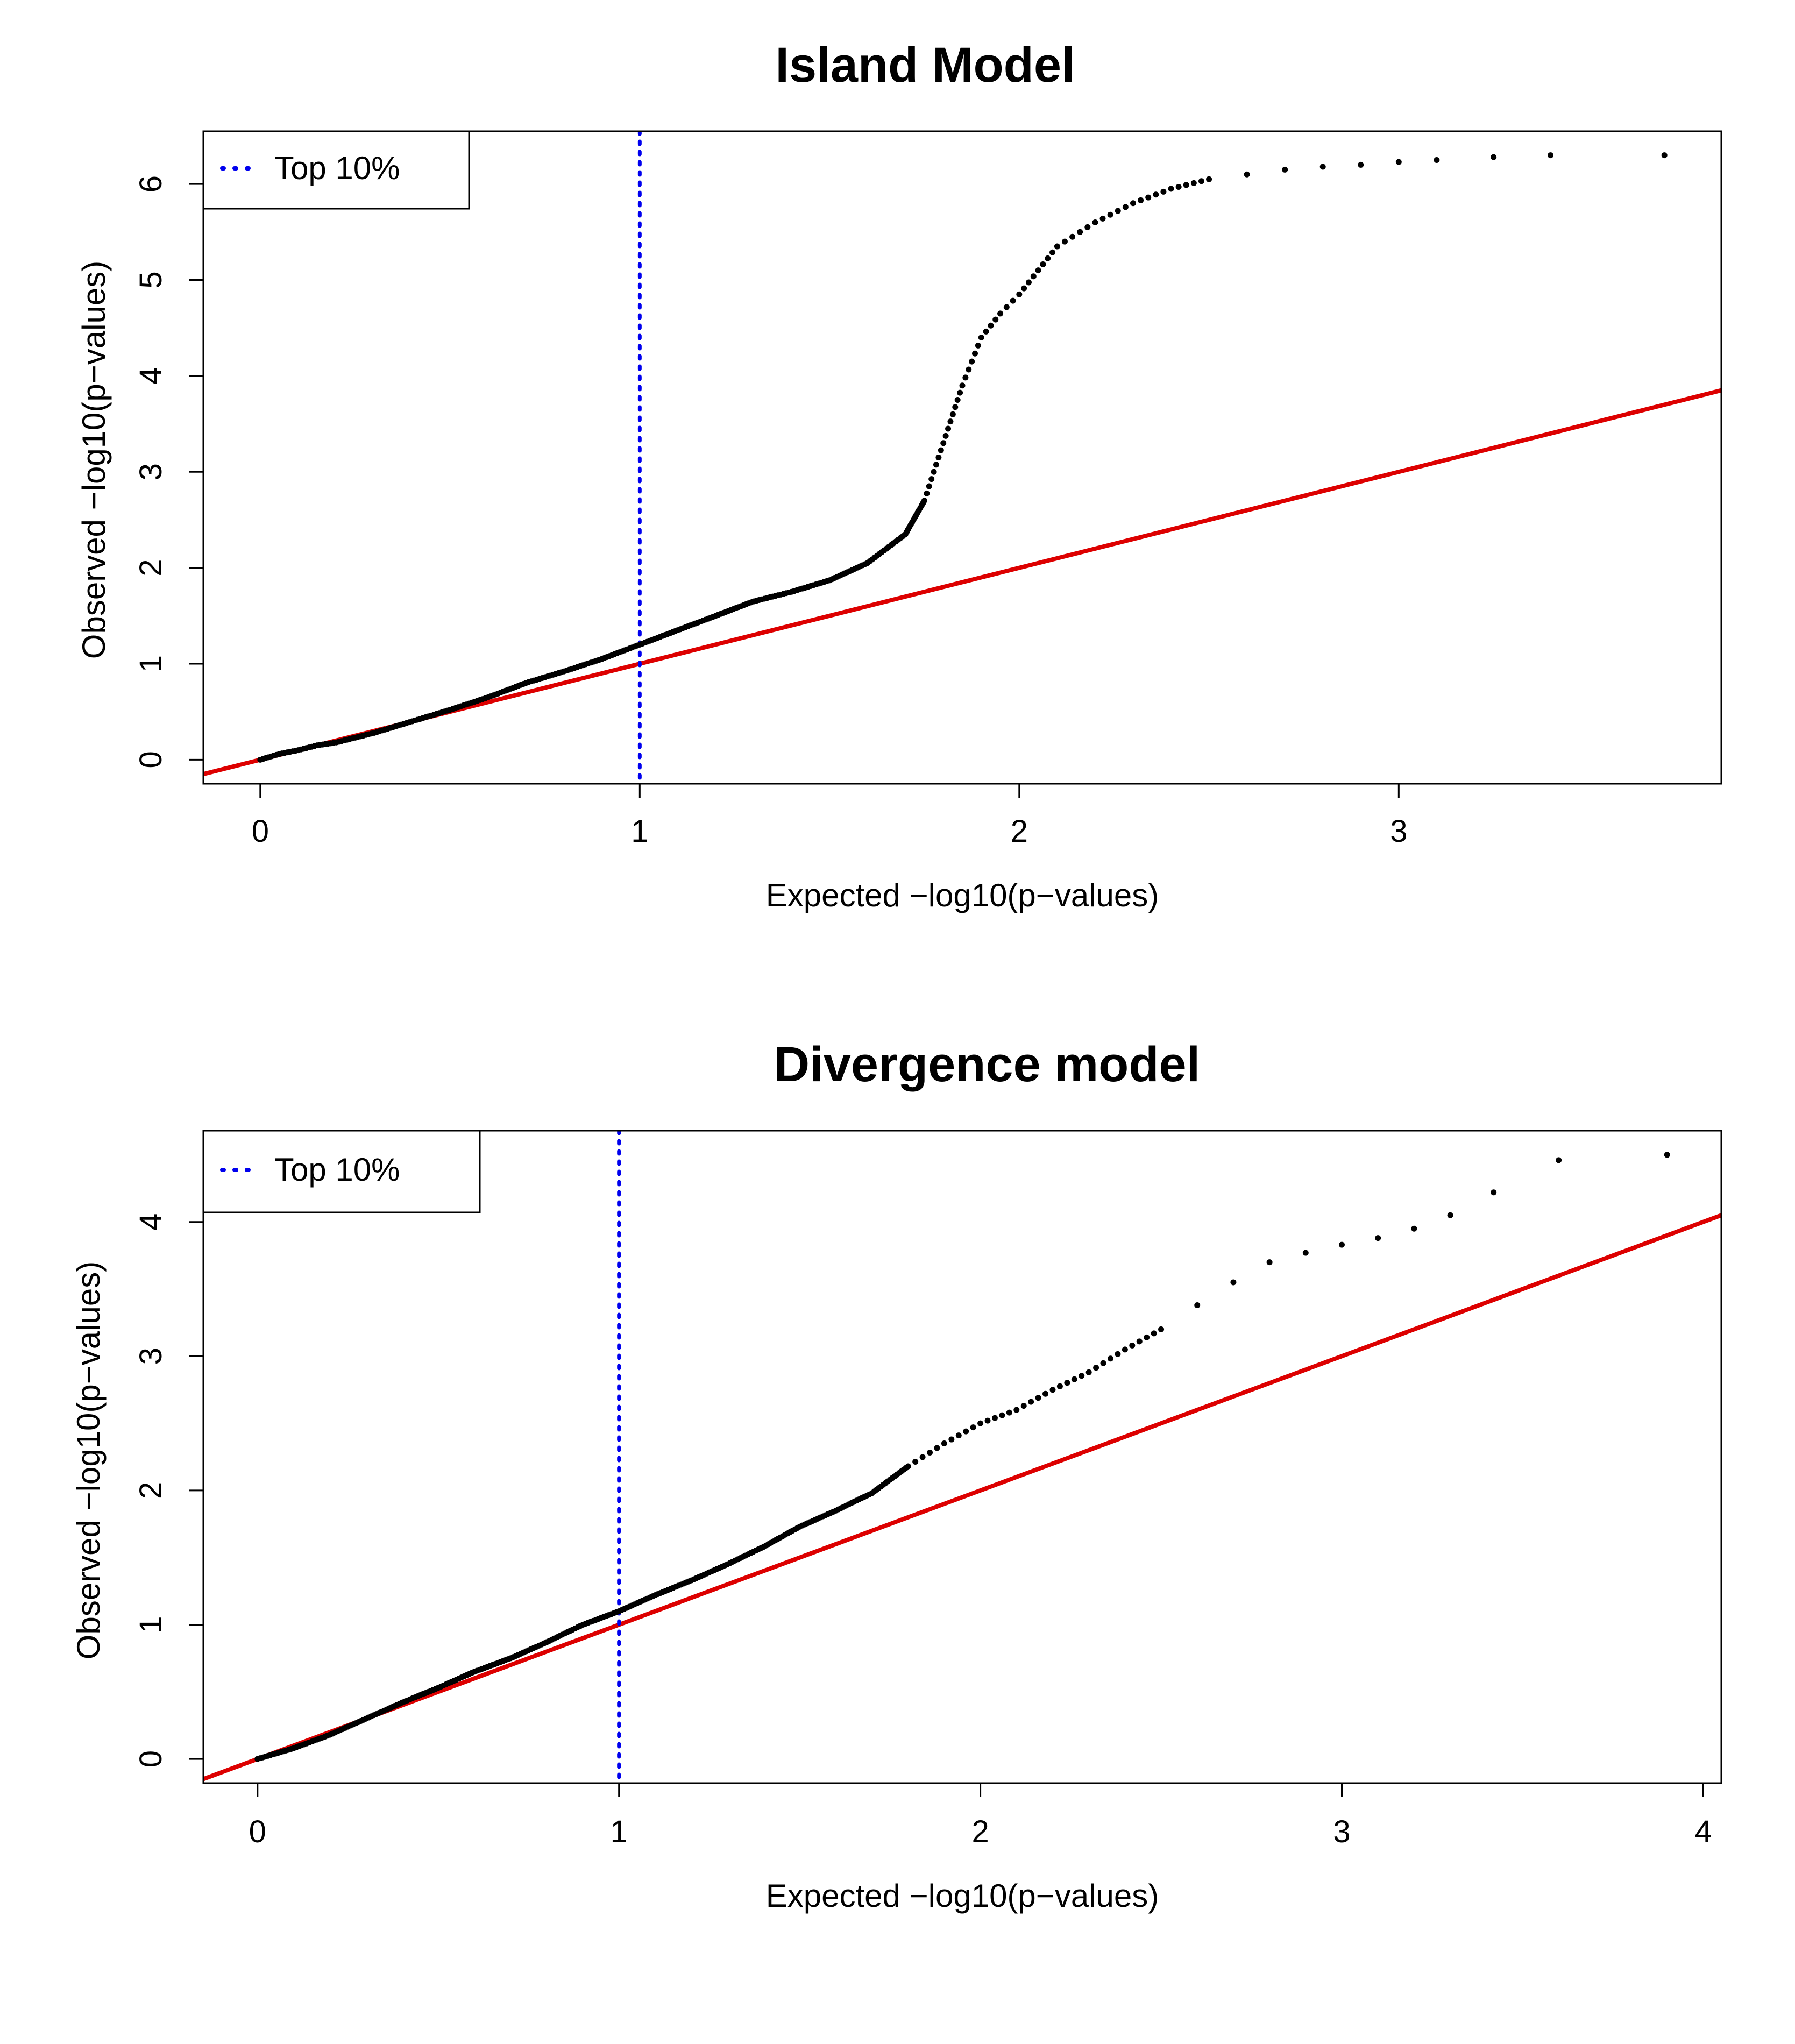 This screenshot has width=1795, height=2044. What do you see at coordinates (150, 471) in the screenshot?
I see `y-tick-label: 3` at bounding box center [150, 471].